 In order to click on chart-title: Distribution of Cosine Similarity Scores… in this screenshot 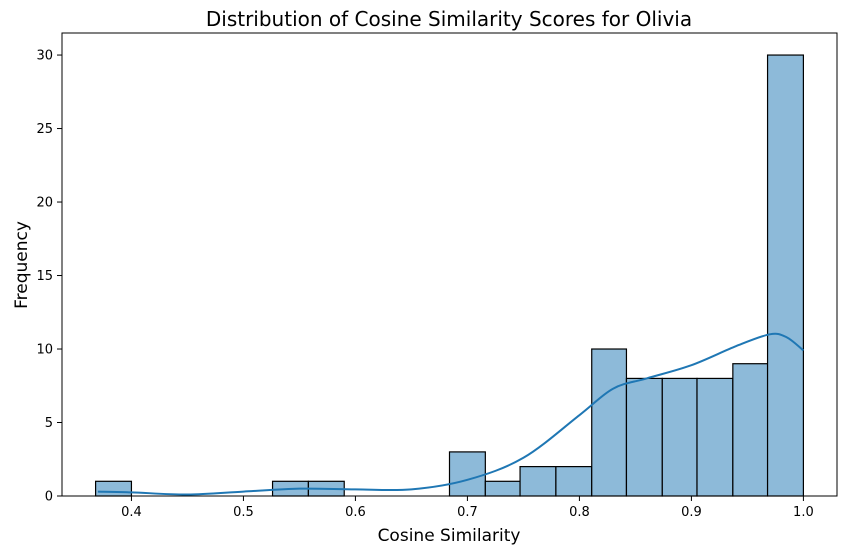, I will do `click(449, 19)`.